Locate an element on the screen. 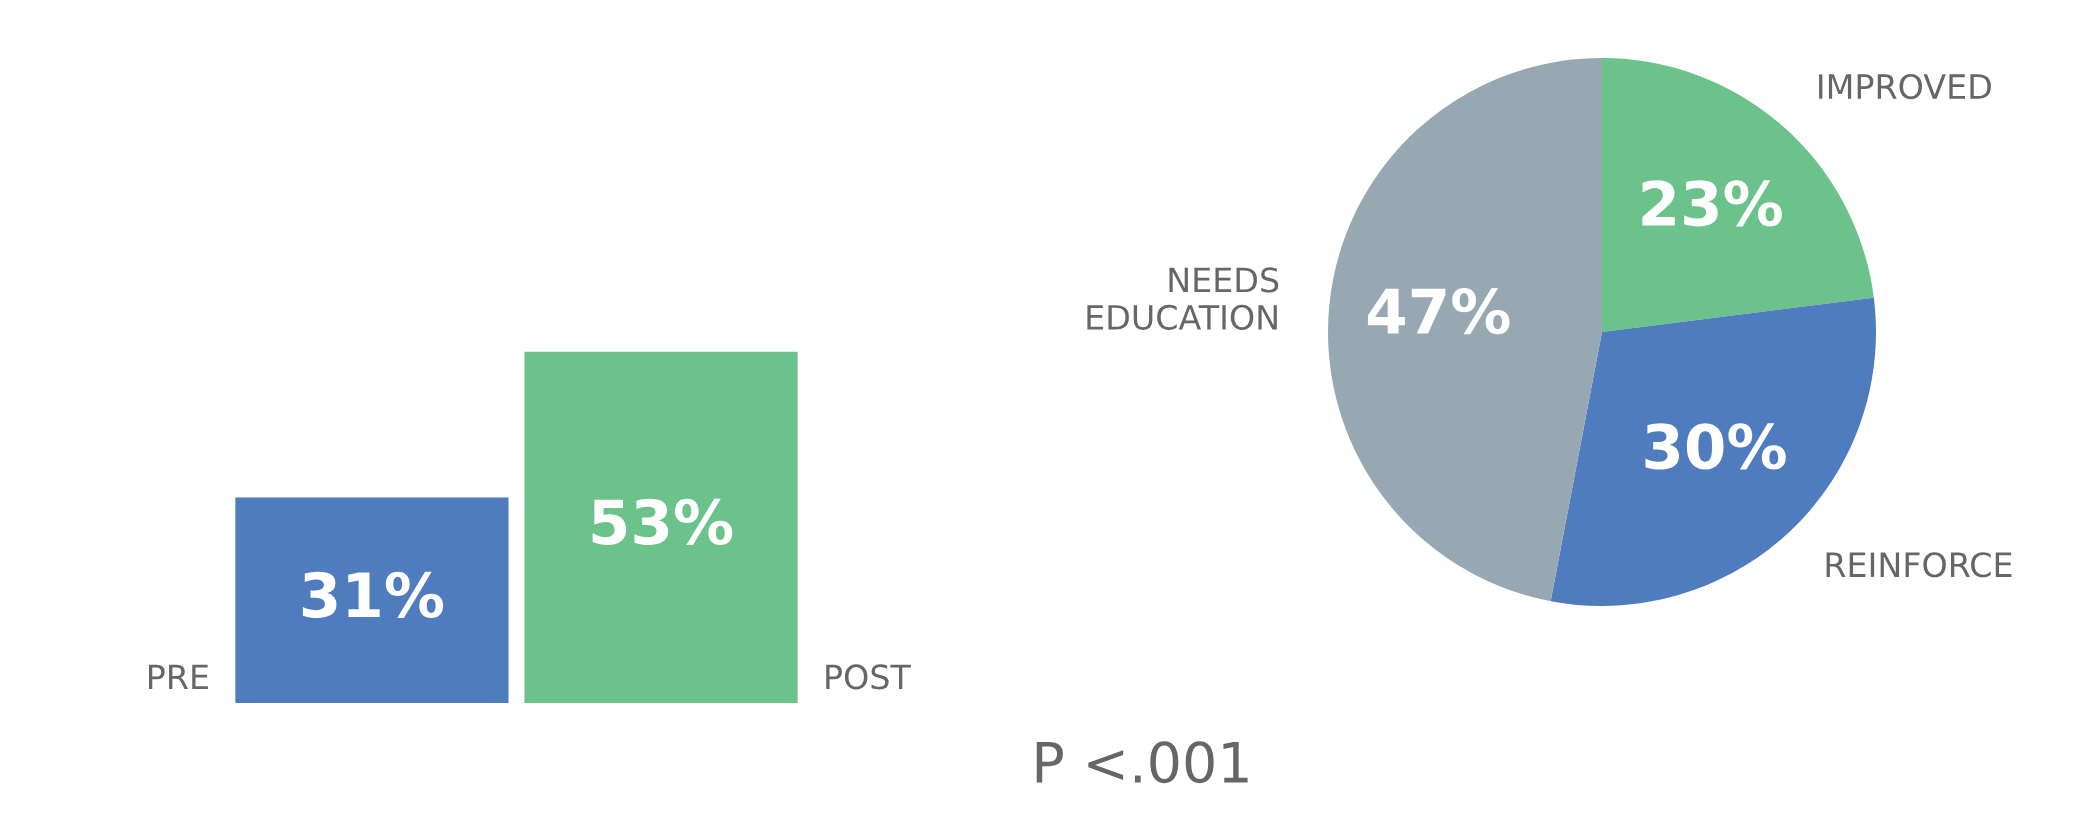 The image size is (2082, 819). data-label: 31% is located at coordinates (373, 594).